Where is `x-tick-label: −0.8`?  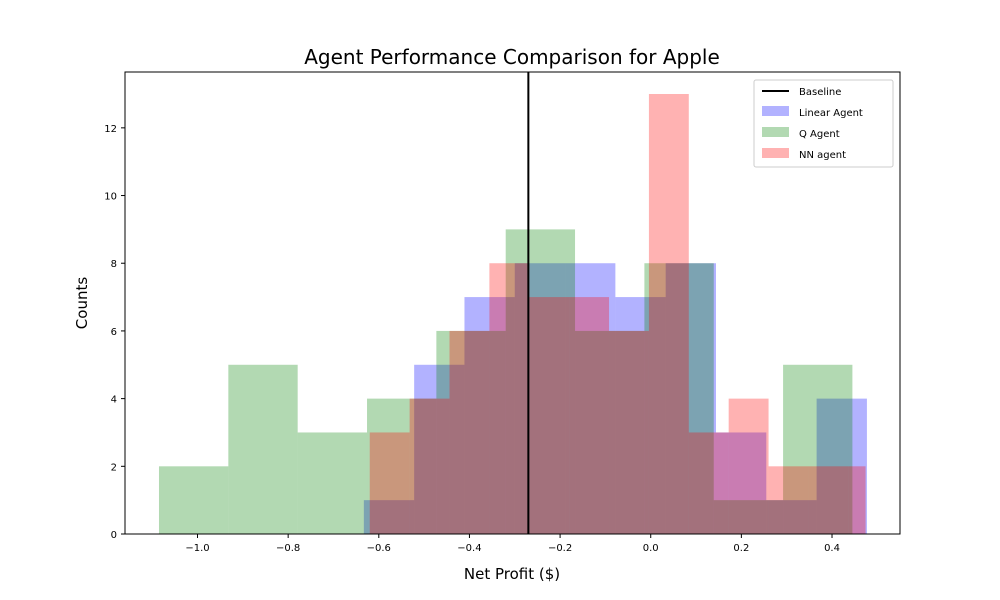 x-tick-label: −0.8 is located at coordinates (288, 548).